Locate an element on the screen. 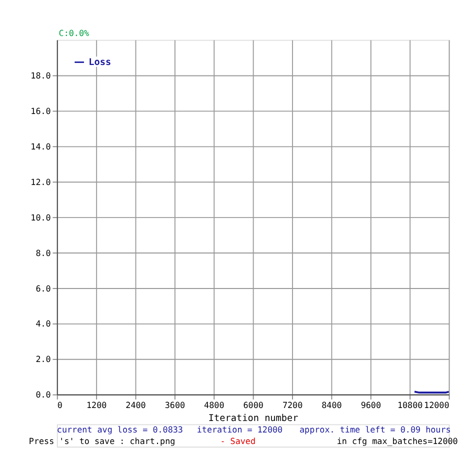  x-tick-label: 2400 is located at coordinates (136, 405).